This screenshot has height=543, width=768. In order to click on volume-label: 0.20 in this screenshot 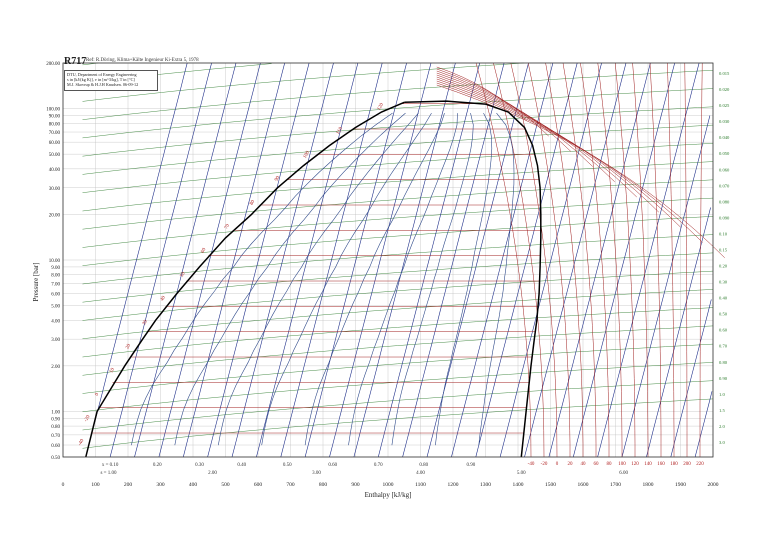, I will do `click(723, 266)`.